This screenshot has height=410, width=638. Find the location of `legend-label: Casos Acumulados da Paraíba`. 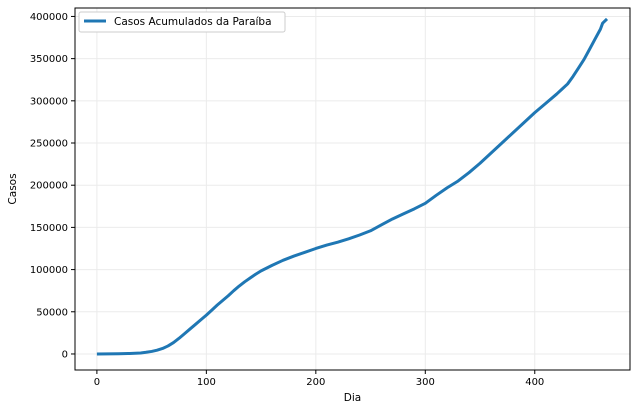

legend-label: Casos Acumulados da Paraíba is located at coordinates (193, 22).